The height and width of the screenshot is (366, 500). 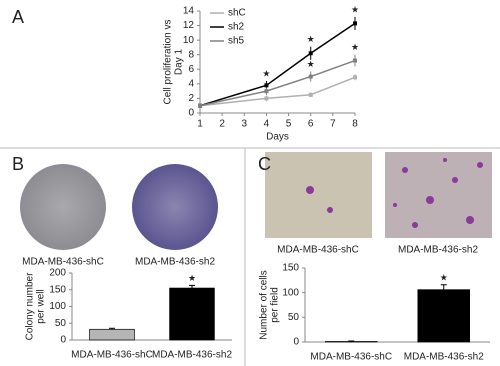 What do you see at coordinates (191, 54) in the screenshot?
I see `y-tick-label: 8` at bounding box center [191, 54].